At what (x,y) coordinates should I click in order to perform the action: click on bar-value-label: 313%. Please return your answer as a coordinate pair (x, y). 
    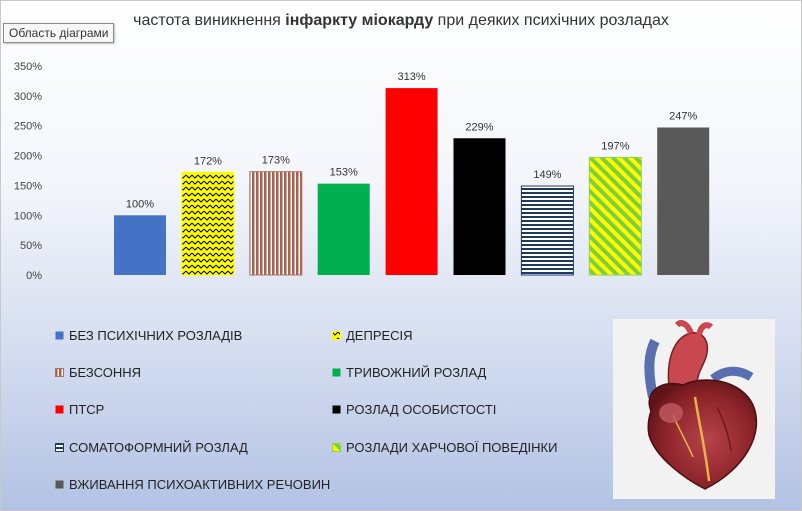
    Looking at the image, I should click on (412, 77).